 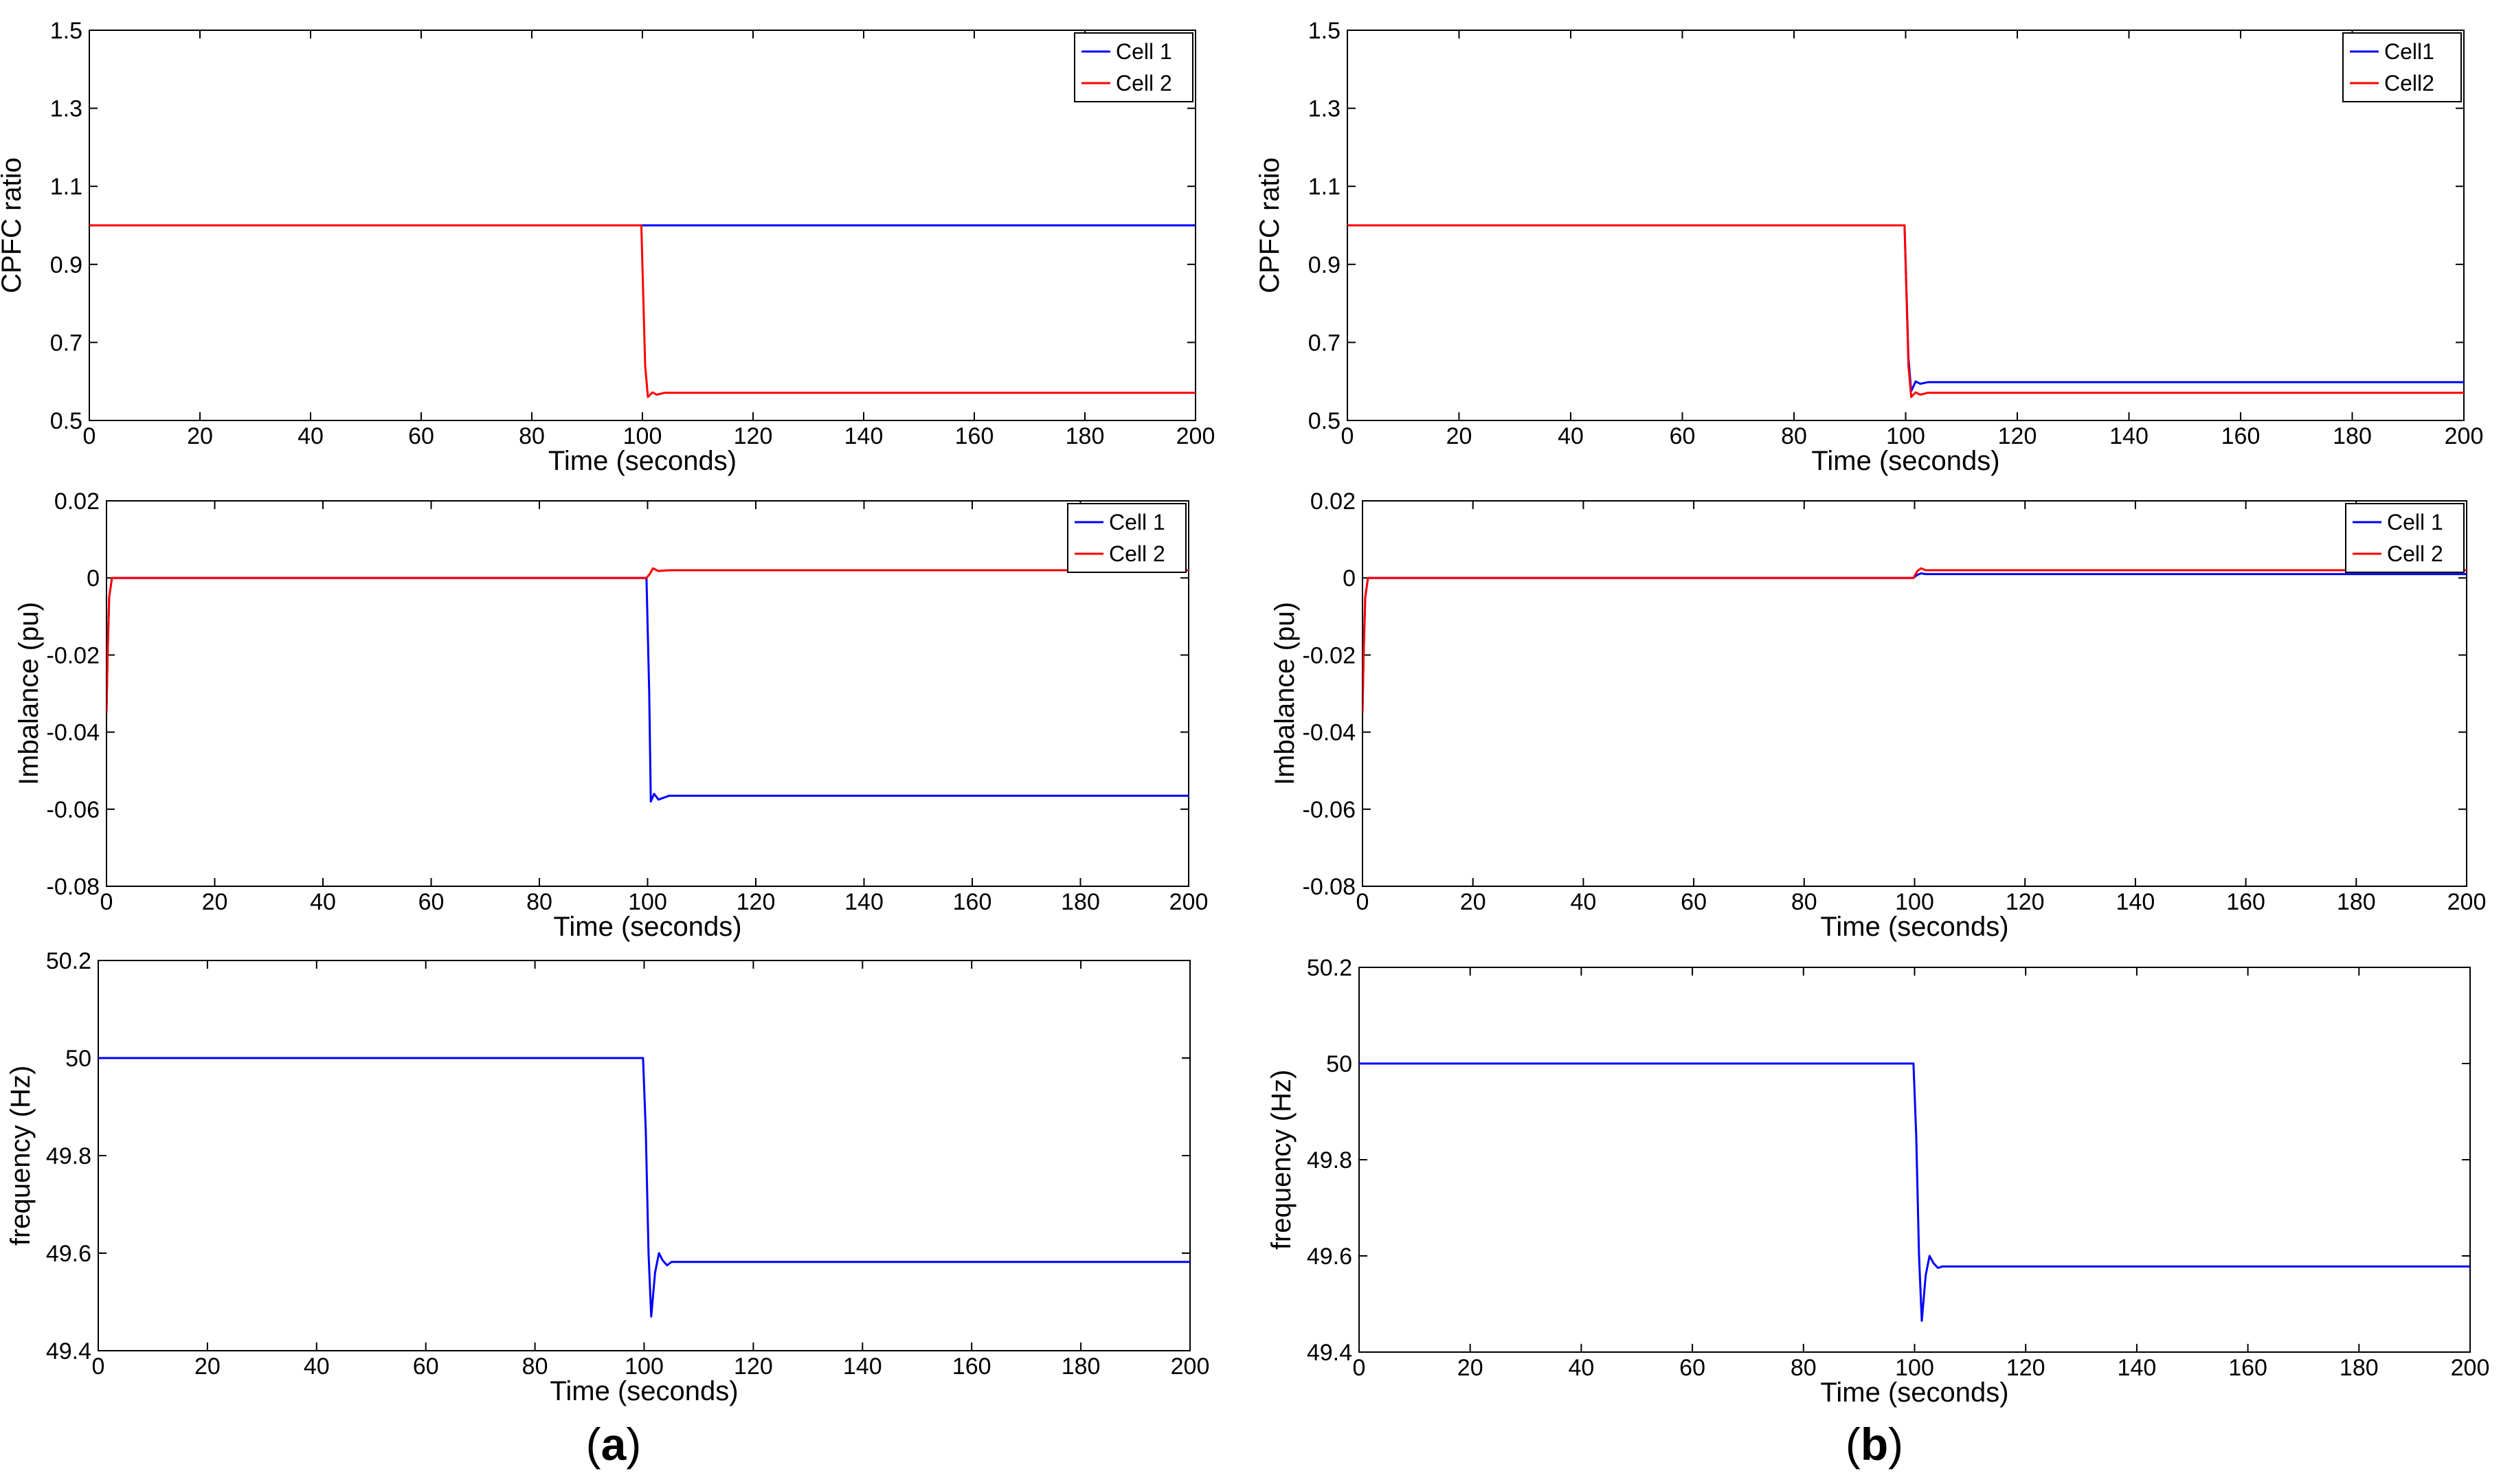 I want to click on y-tick-label: 0, so click(x=1349, y=578).